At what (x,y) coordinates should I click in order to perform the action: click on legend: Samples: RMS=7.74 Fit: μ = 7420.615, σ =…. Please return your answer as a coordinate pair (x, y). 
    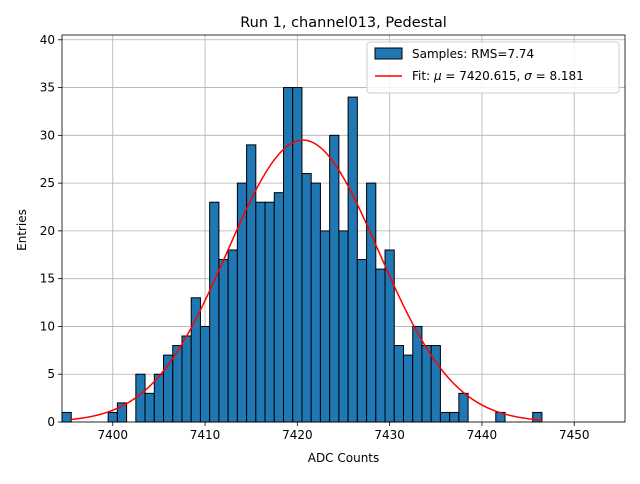
    Looking at the image, I should click on (493, 67).